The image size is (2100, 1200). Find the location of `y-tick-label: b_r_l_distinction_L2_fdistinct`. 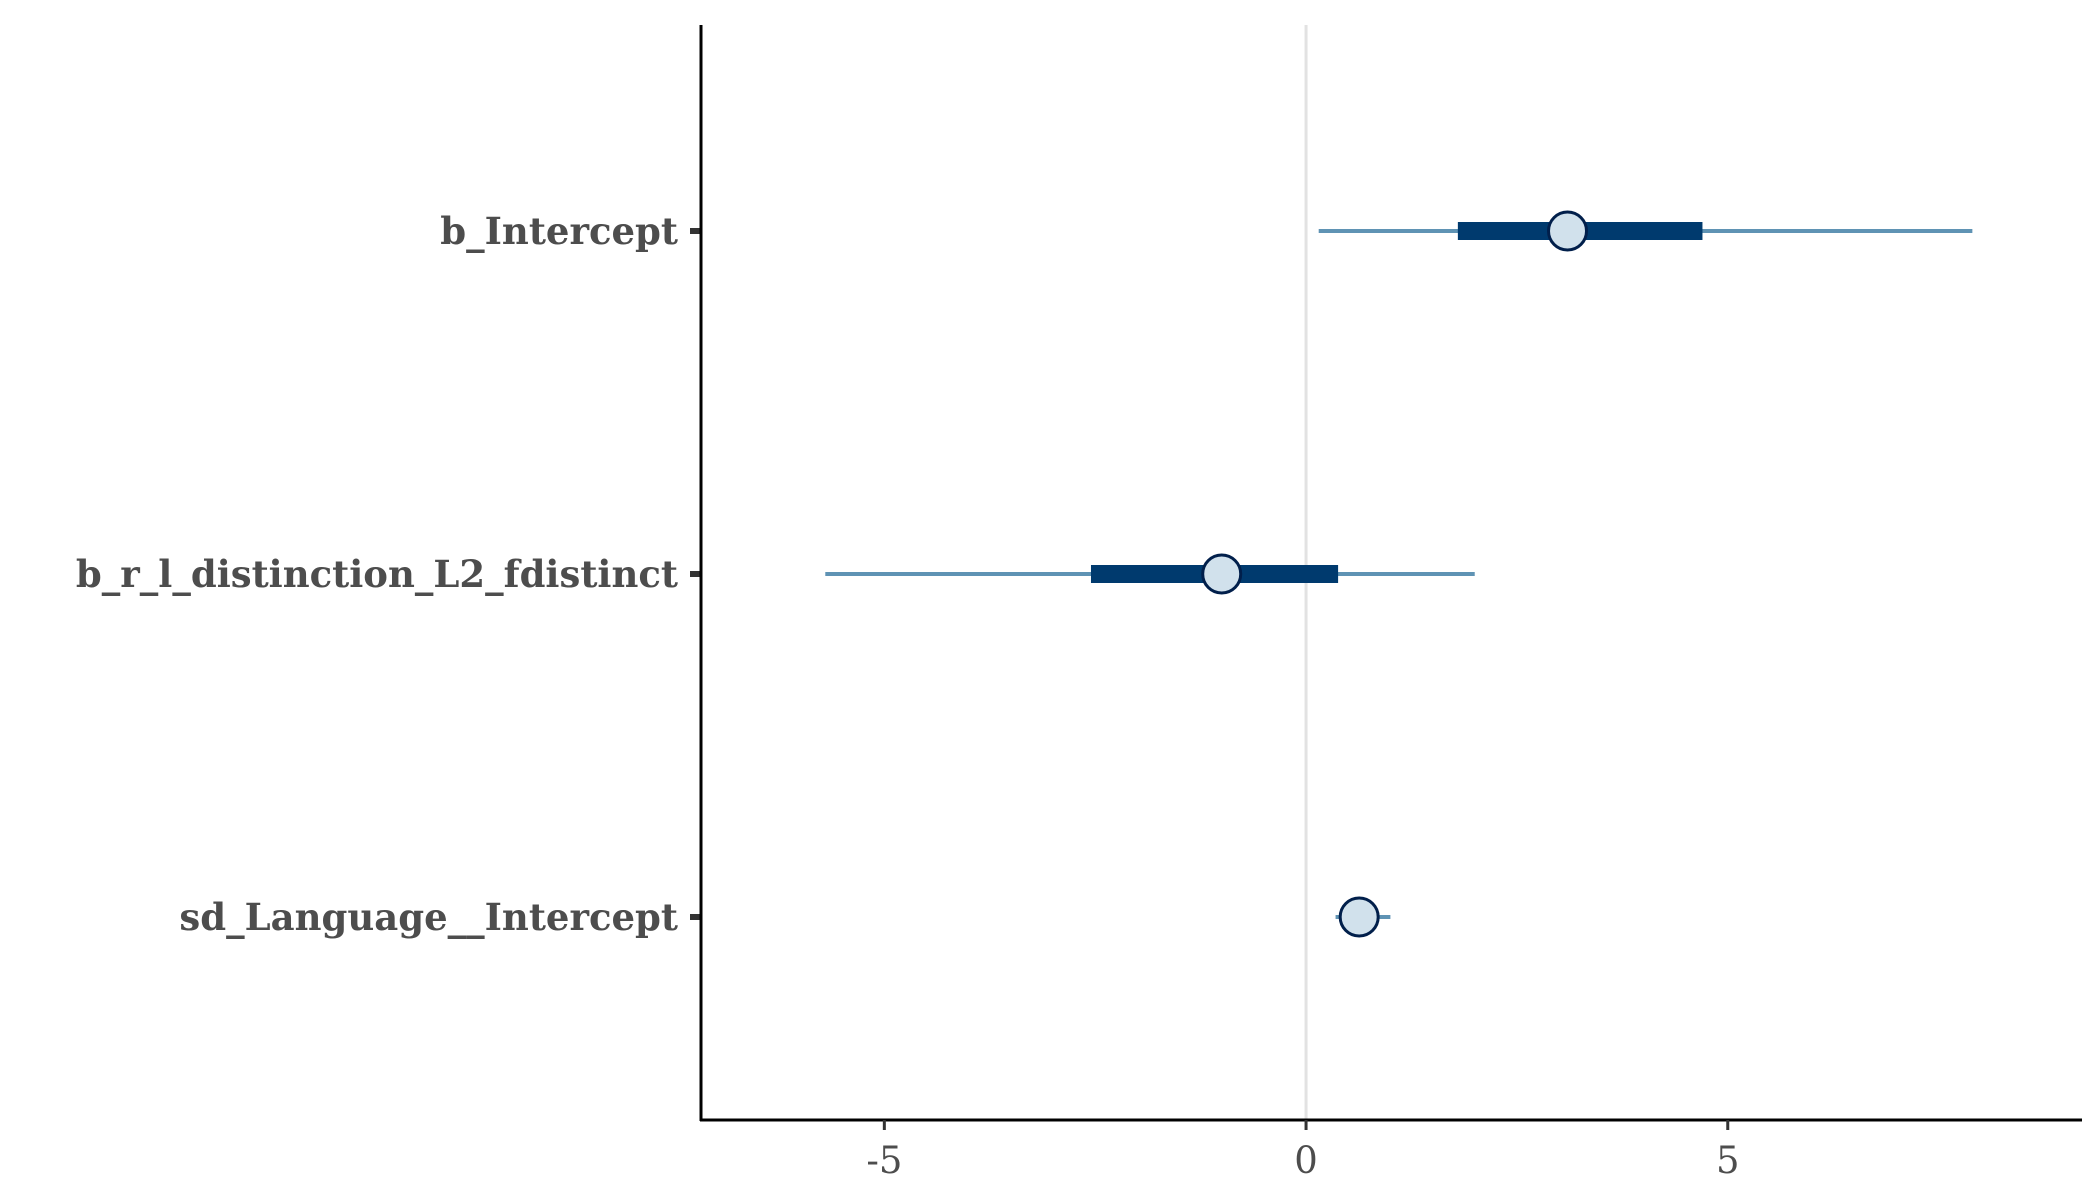

y-tick-label: b_r_l_distinction_L2_fdistinct is located at coordinates (377, 574).